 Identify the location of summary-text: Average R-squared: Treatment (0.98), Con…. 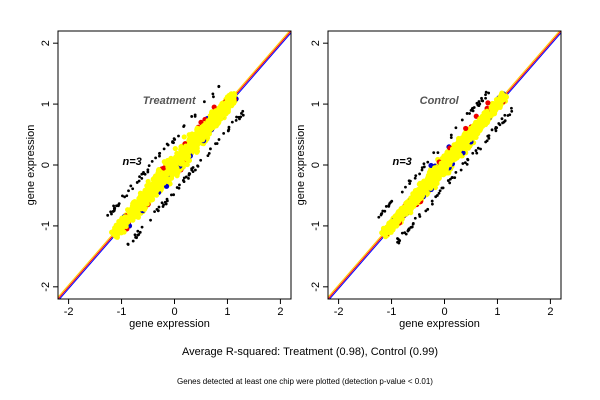
(310, 352).